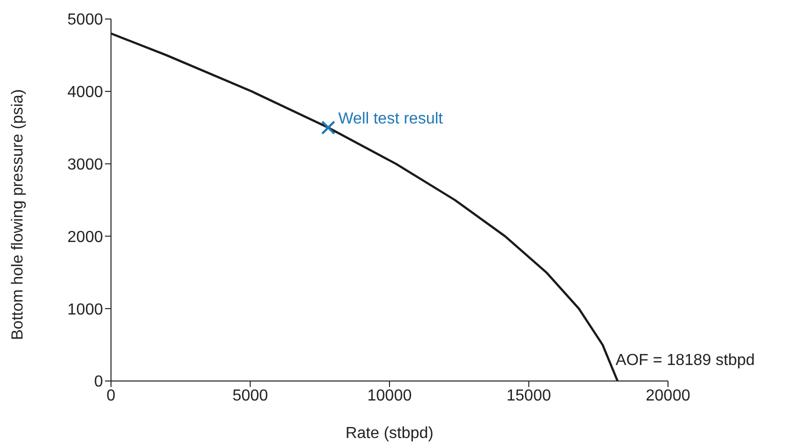 The image size is (802, 448). I want to click on x-tick-label: 10000, so click(389, 395).